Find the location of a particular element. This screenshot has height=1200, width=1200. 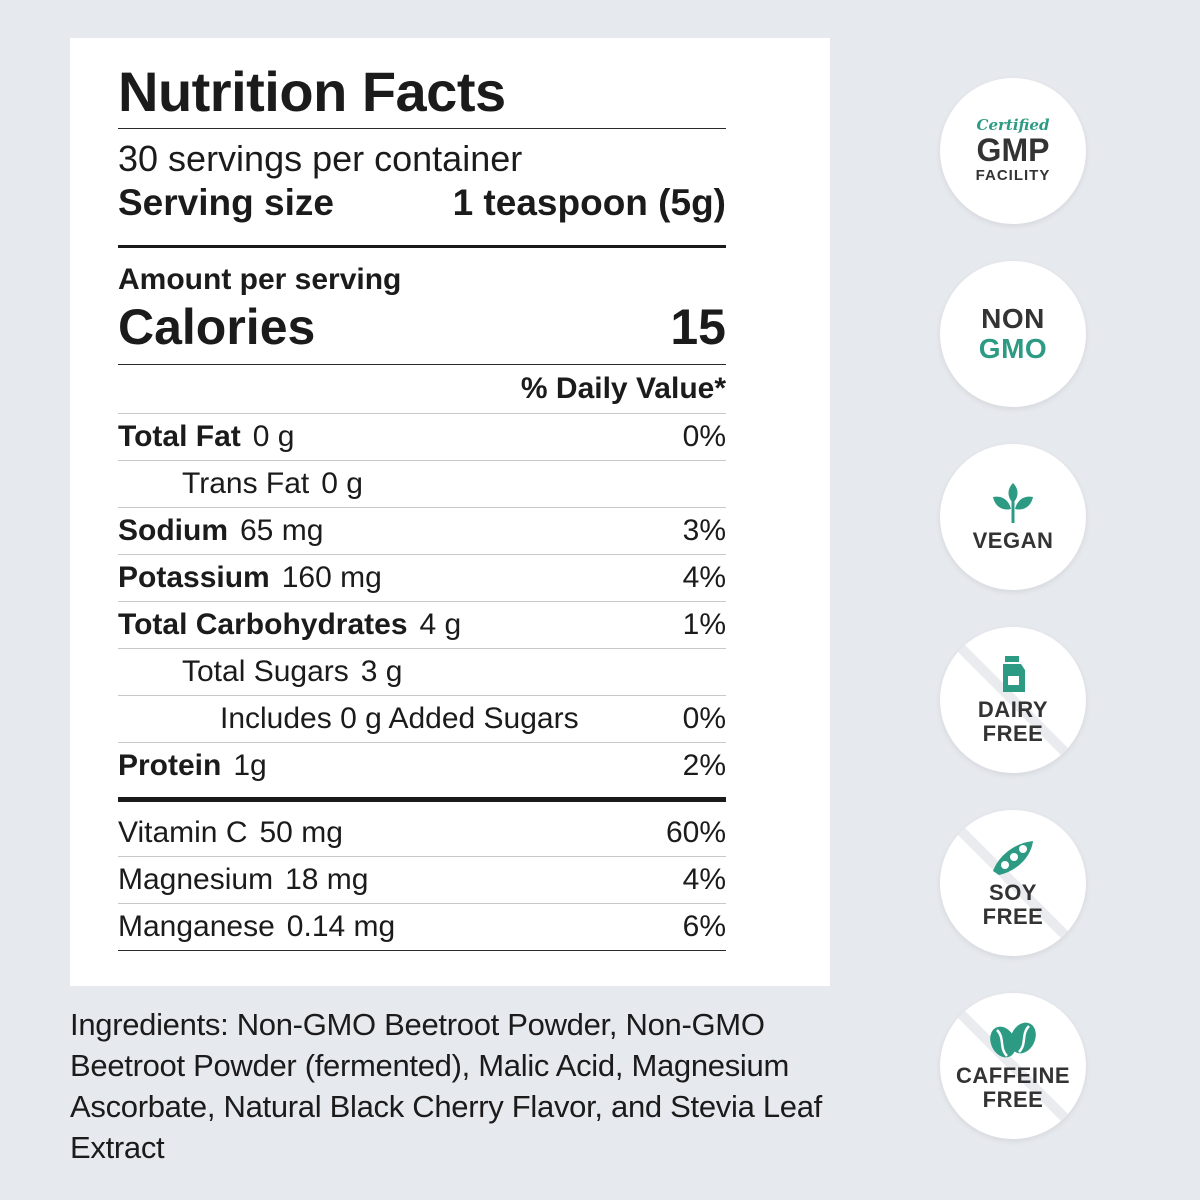

vitamin-dv: 6% is located at coordinates (704, 926).